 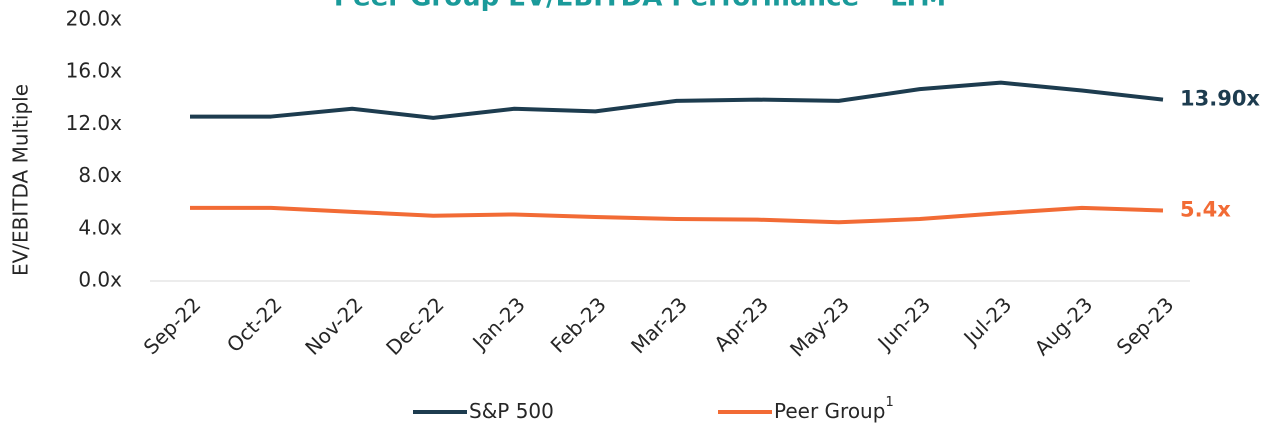 I want to click on y-tick-label: 0.0x, so click(x=100, y=280).